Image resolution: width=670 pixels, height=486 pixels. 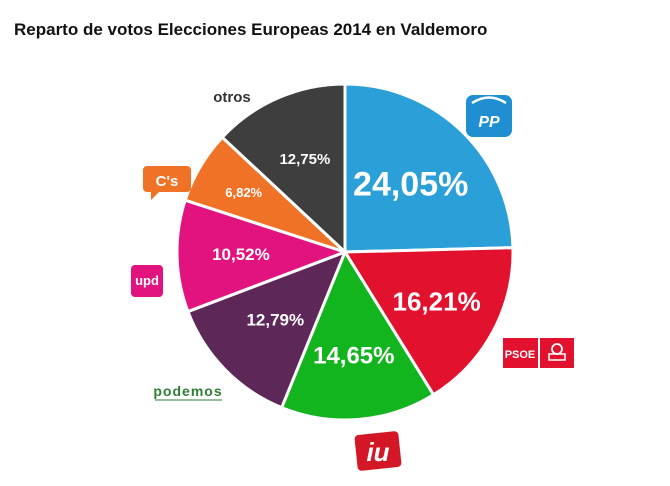 I want to click on logo-psoe-icon: PSOE, so click(x=538, y=353).